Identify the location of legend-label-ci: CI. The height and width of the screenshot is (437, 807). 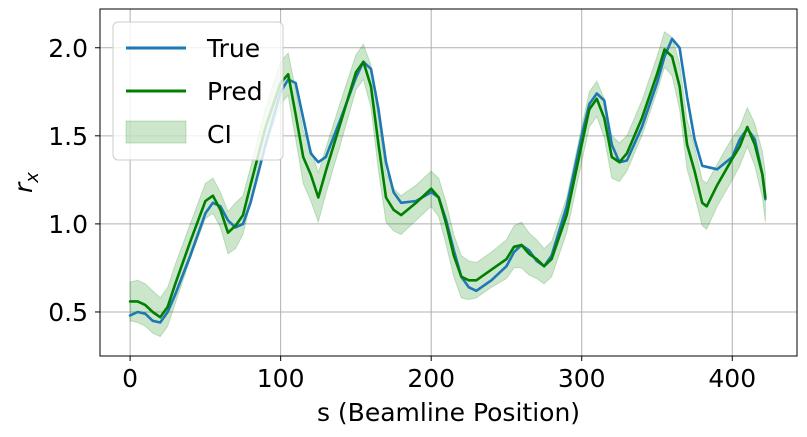
(219, 134).